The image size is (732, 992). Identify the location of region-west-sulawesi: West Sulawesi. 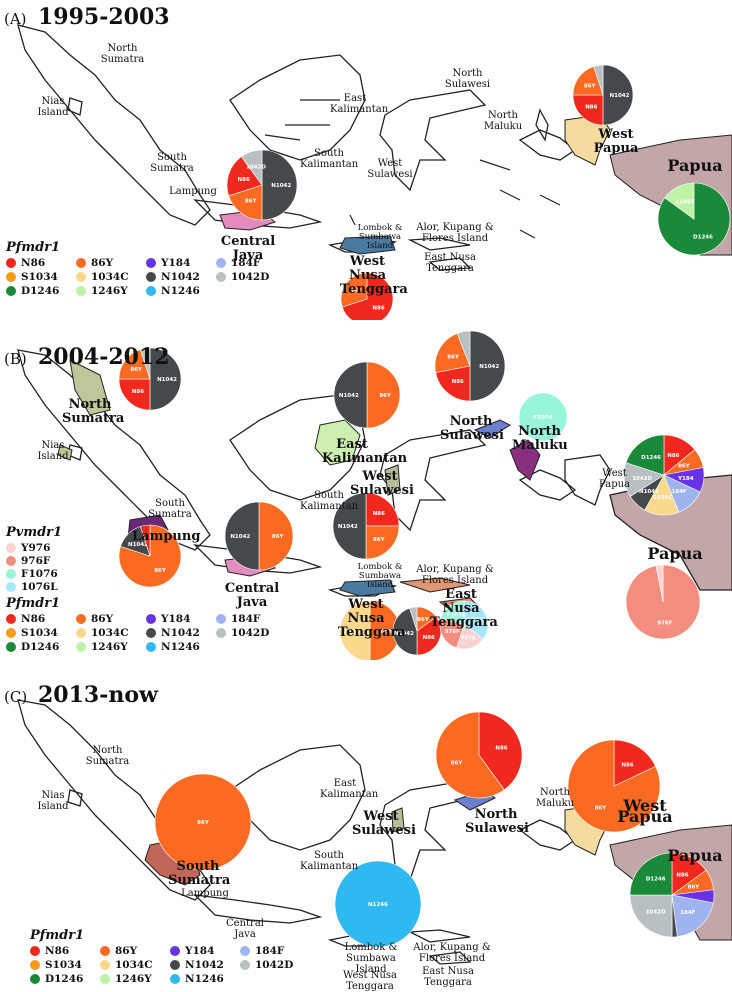
(384, 823).